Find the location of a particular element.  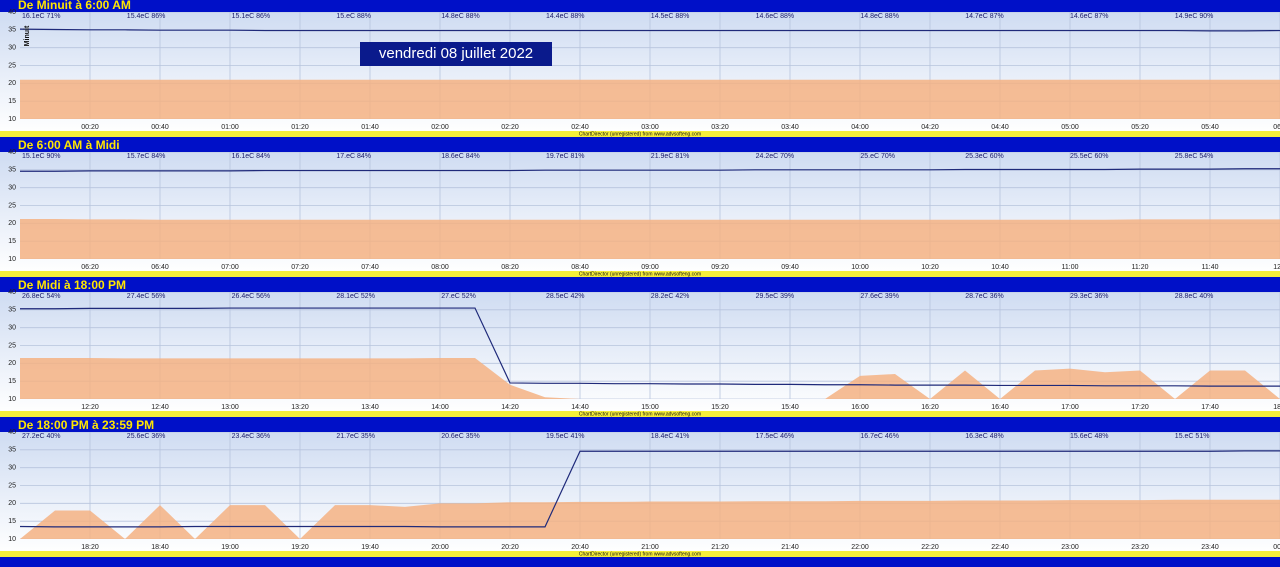

x-tick-label: 11:40 is located at coordinates (1210, 267).